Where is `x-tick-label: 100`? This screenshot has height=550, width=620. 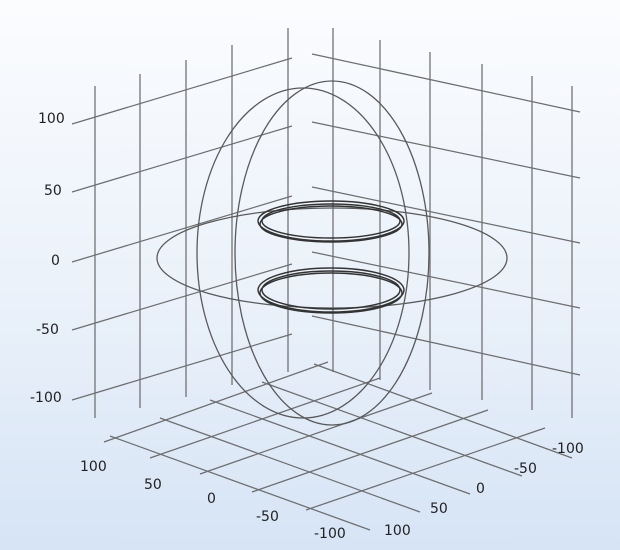
x-tick-label: 100 is located at coordinates (93, 467).